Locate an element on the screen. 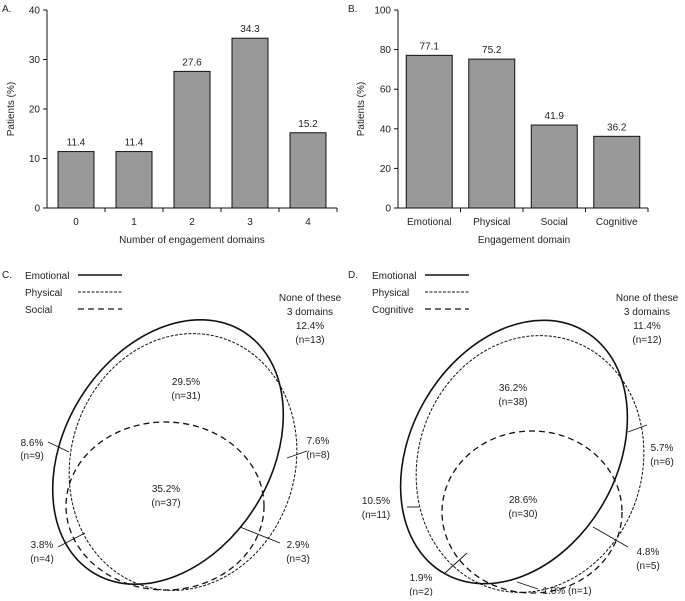  region-label: 1.9% is located at coordinates (421, 578).